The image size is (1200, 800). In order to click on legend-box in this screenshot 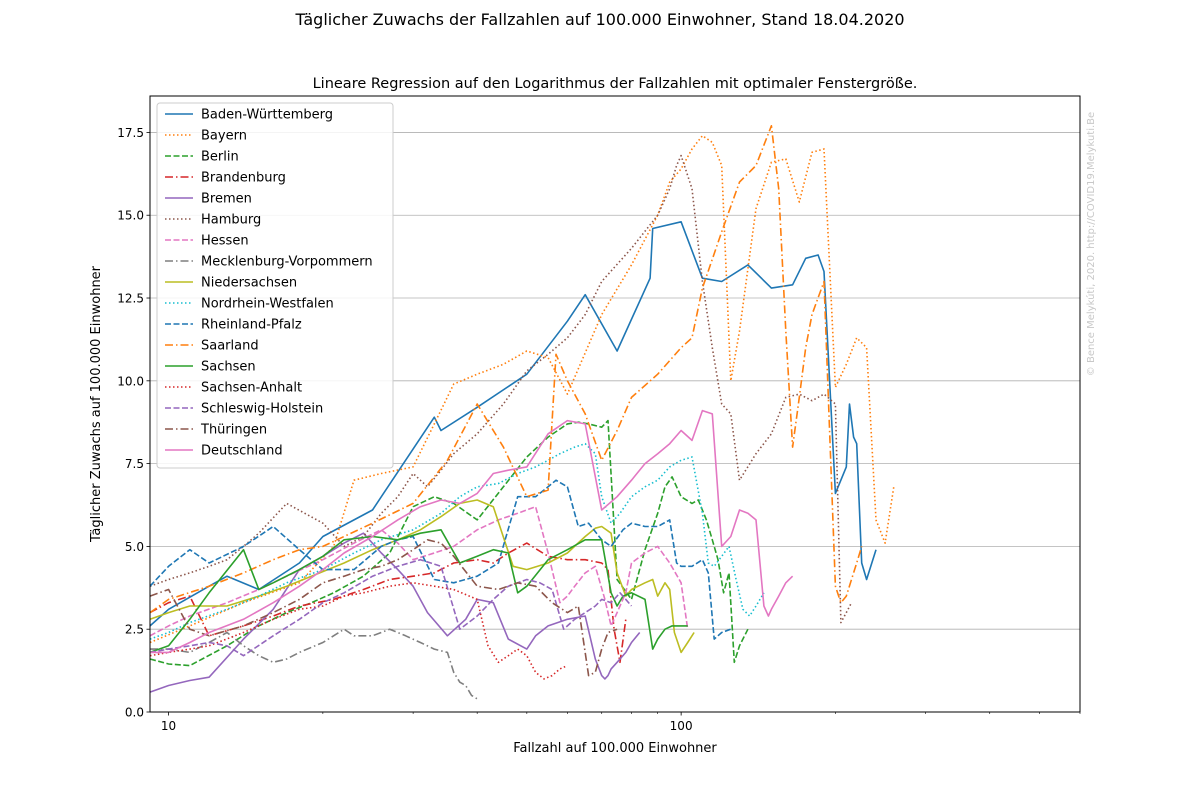, I will do `click(275, 285)`.